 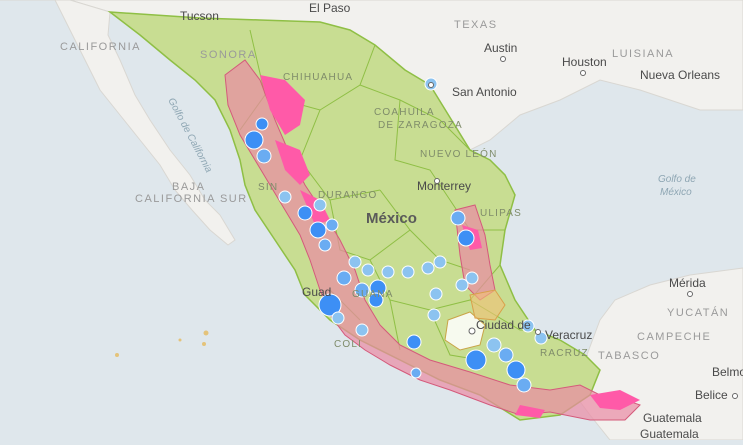 What do you see at coordinates (191, 199) in the screenshot?
I see `region-label: CALIFORNIA SUR` at bounding box center [191, 199].